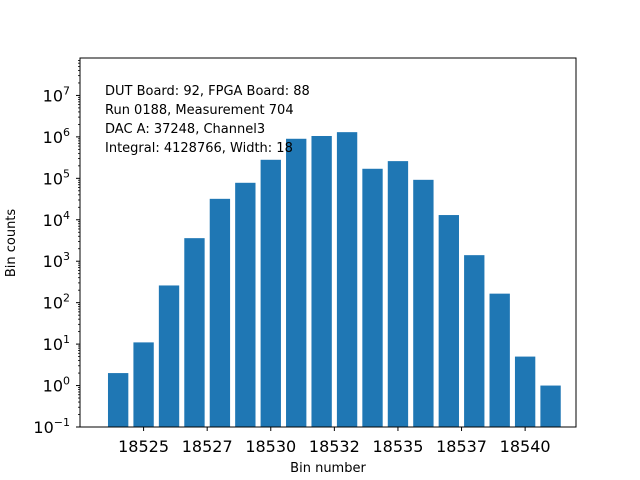 The image size is (640, 480). Describe the element at coordinates (199, 148) in the screenshot. I see `annotation-line: Integral: 4128766, Width: 18` at that location.